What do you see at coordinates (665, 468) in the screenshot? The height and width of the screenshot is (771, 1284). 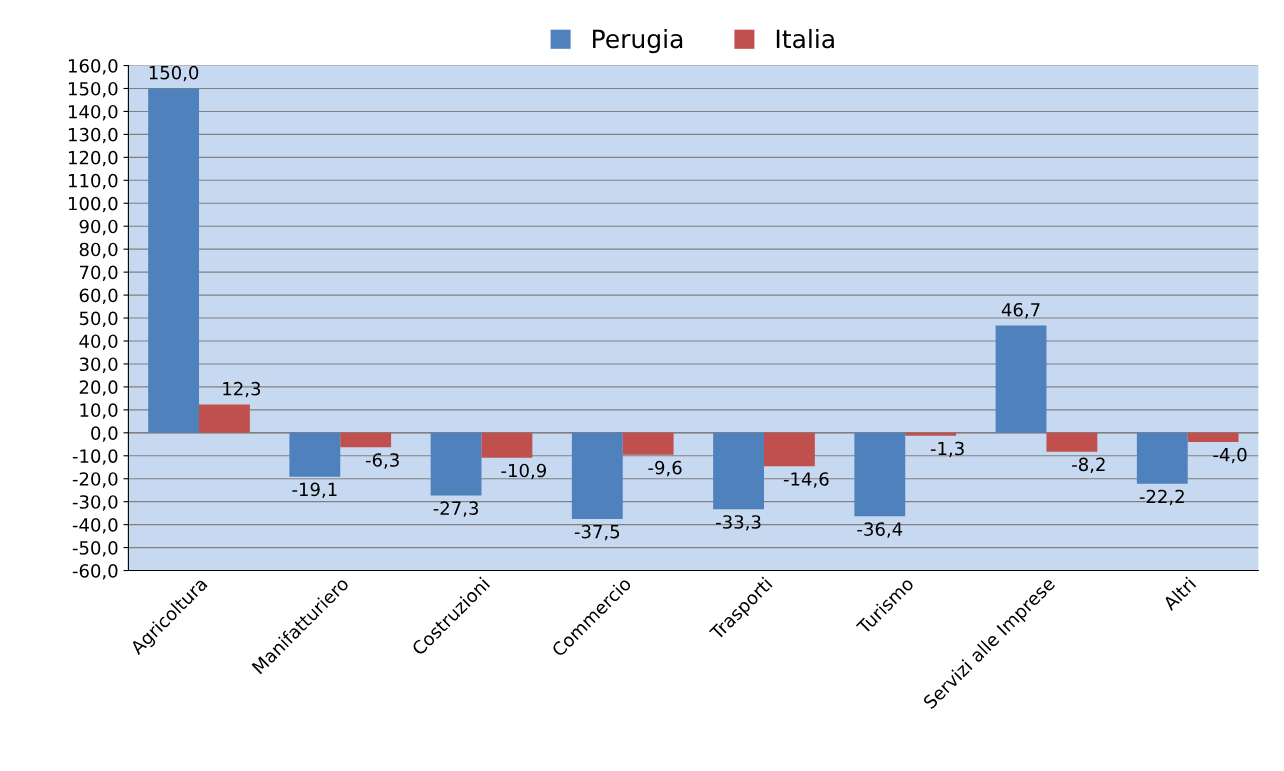 I see `data-label: -9,6` at bounding box center [665, 468].